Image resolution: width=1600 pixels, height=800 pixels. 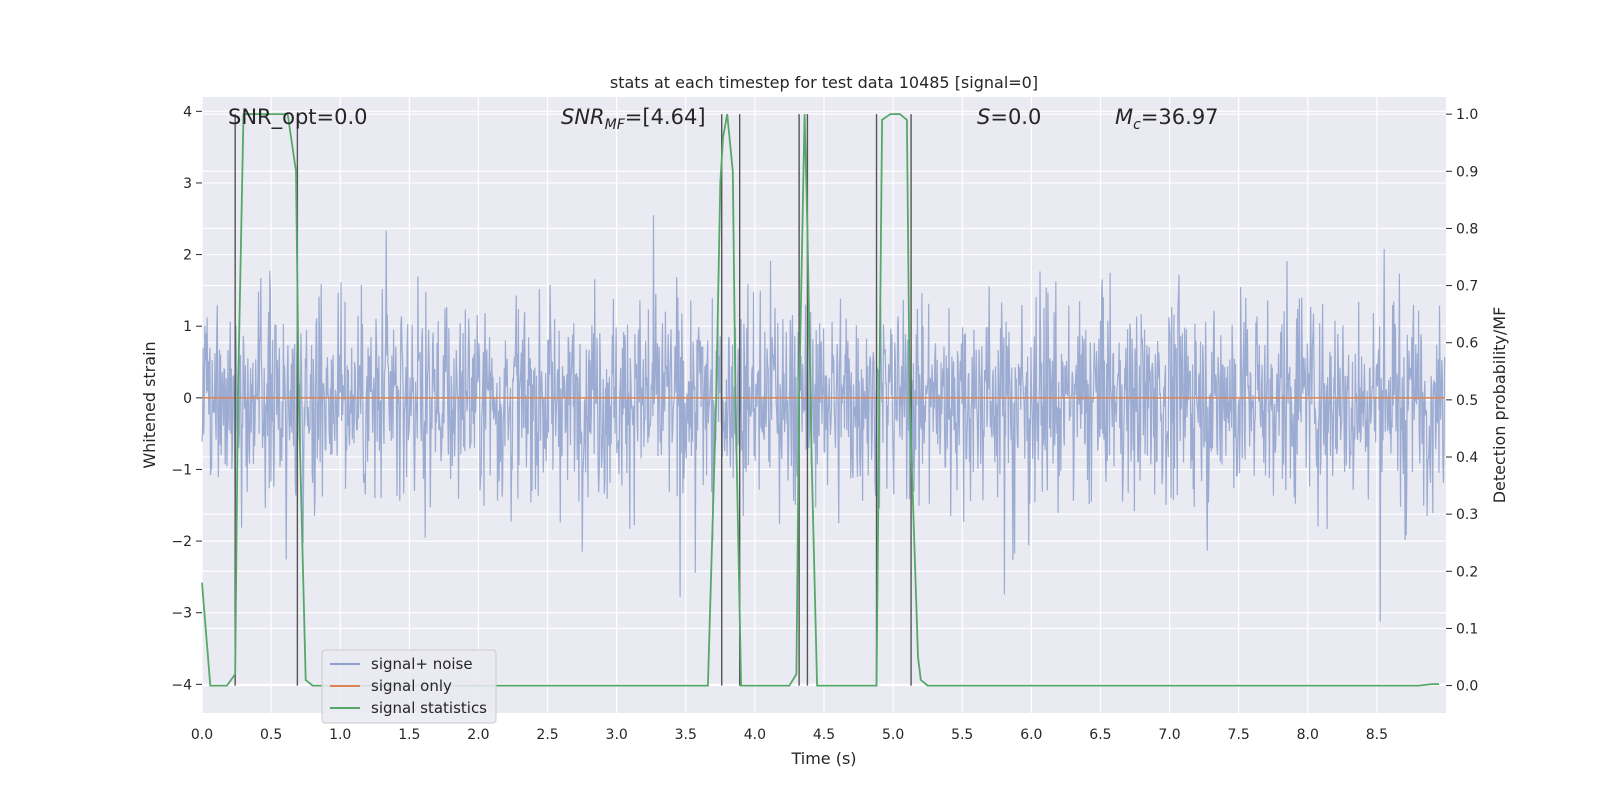 What do you see at coordinates (1031, 735) in the screenshot?
I see `x-tick-label: 6.0` at bounding box center [1031, 735].